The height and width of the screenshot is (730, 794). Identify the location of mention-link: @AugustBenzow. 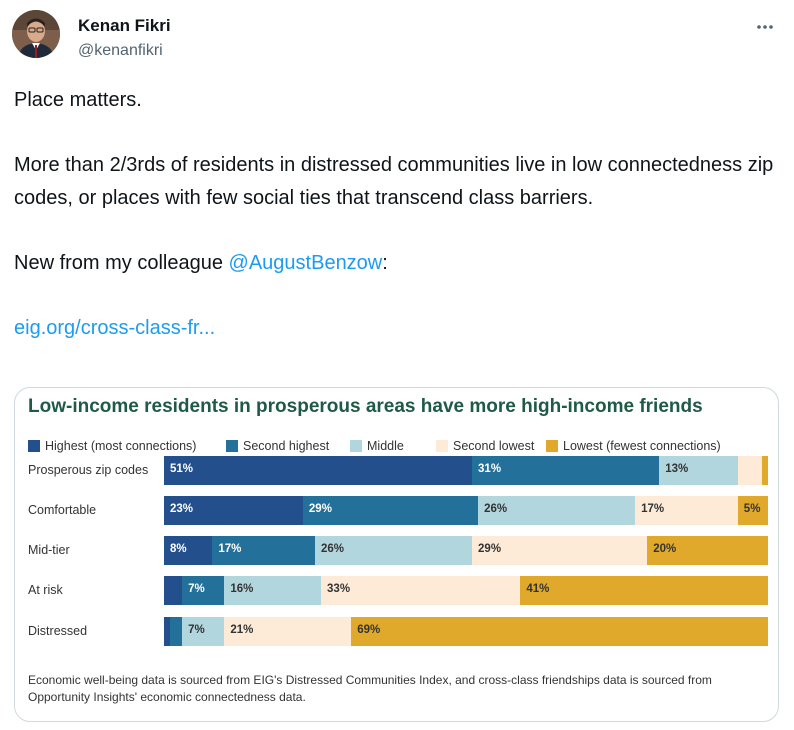
(305, 262).